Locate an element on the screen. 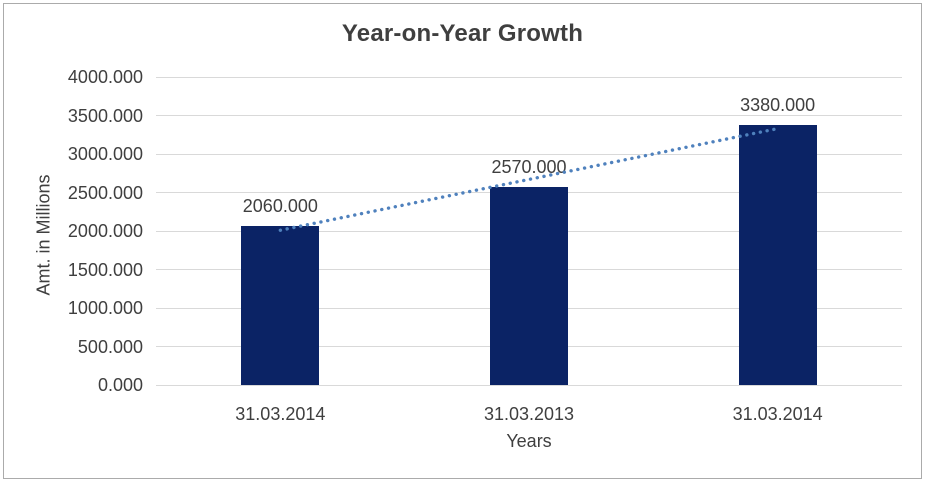  trendline-layer is located at coordinates (529, 179).